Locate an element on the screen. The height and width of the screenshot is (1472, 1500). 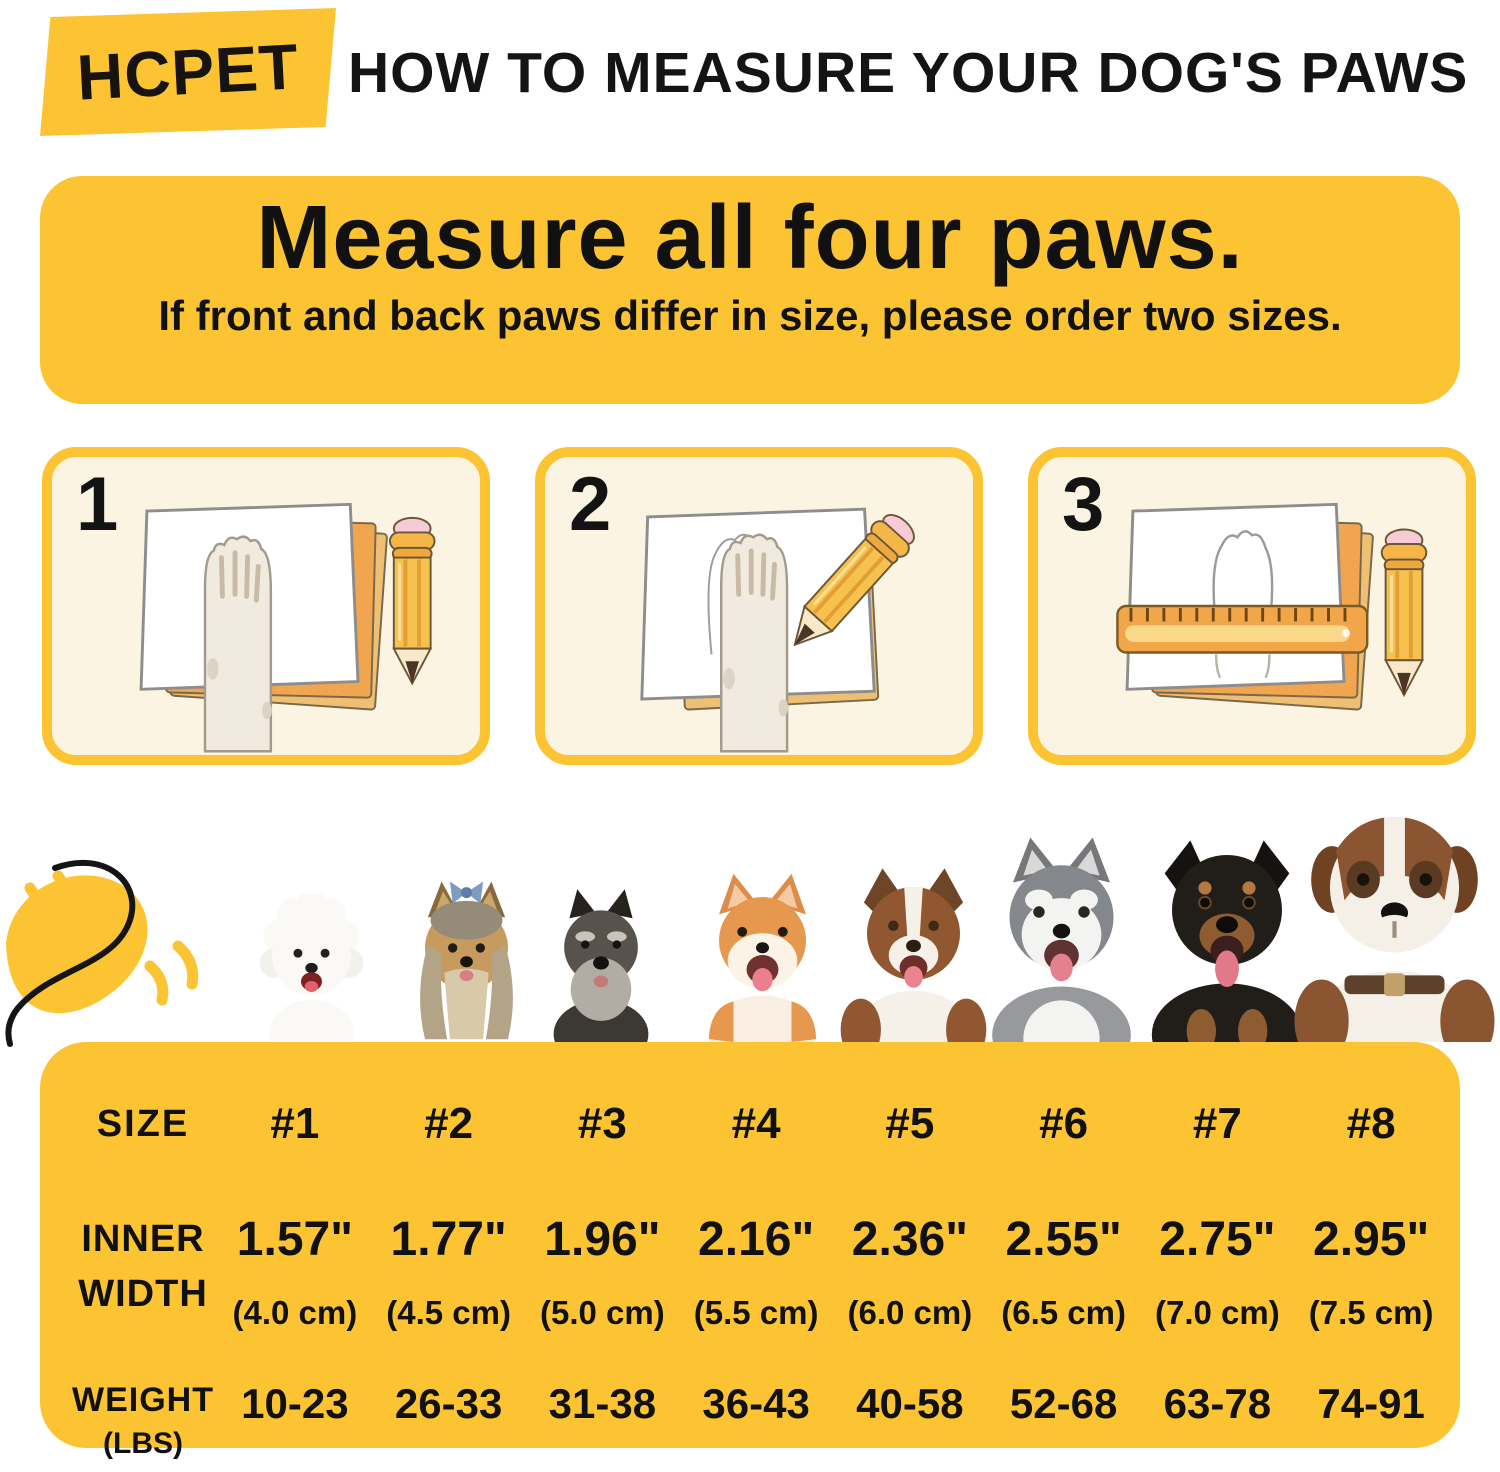
inner-width-cell-4: 2.16" (5.5 cm) is located at coordinates (756, 1272).